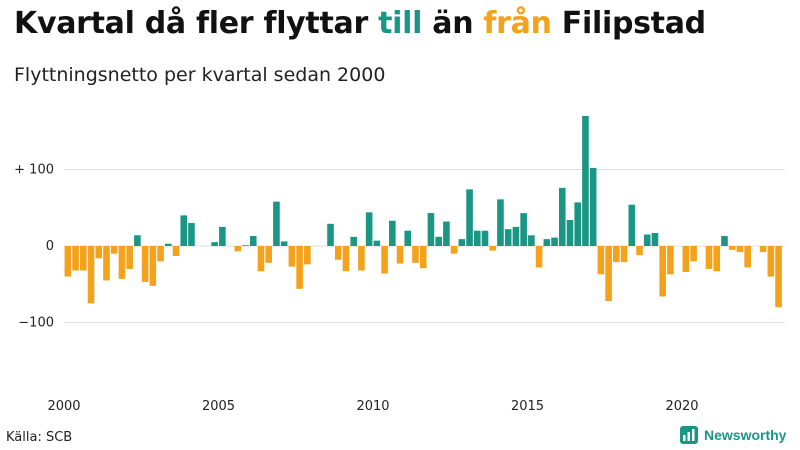  What do you see at coordinates (681, 406) in the screenshot?
I see `x-tick-label: 2020` at bounding box center [681, 406].